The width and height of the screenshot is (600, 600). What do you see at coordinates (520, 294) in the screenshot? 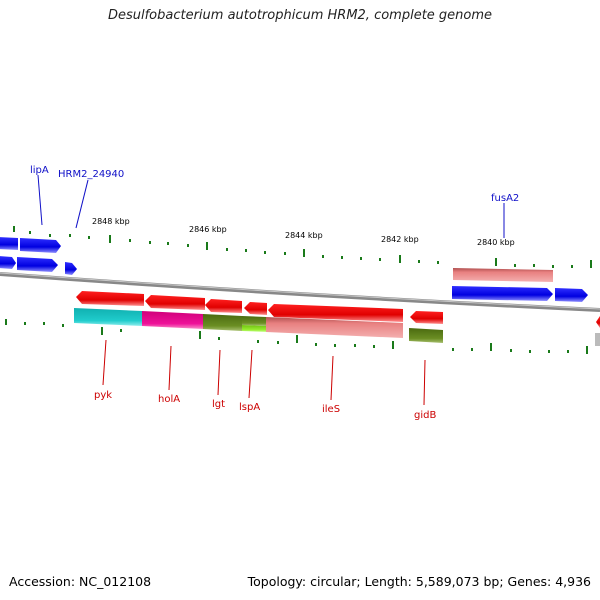
I see `forward-genes-right` at bounding box center [520, 294].